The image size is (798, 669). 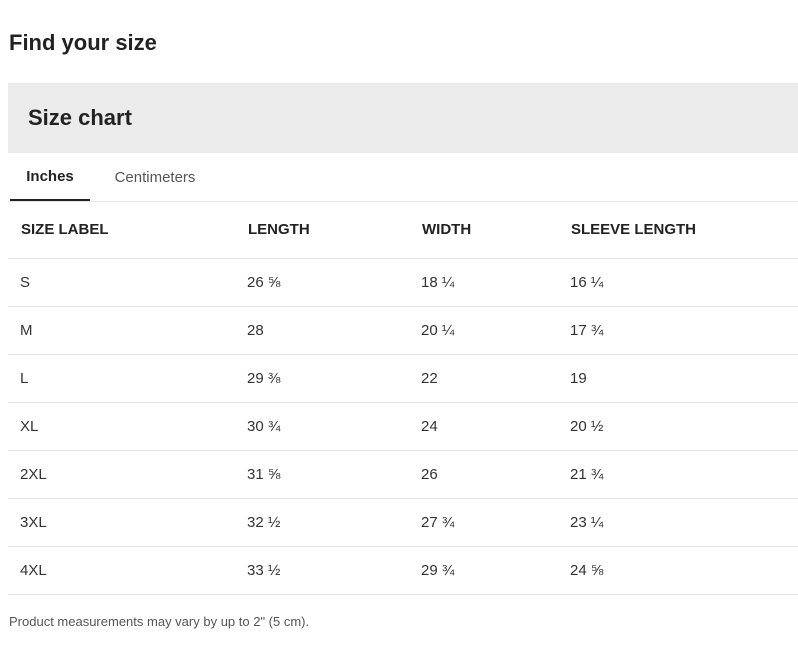 I want to click on table-row: S 26 ⅝ 18 ¼ 16 ¼, so click(x=403, y=282).